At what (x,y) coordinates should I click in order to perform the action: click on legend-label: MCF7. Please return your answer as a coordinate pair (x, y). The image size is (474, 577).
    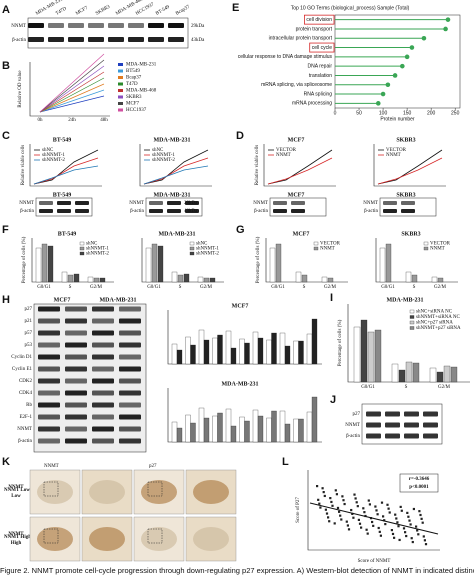
    Looking at the image, I should click on (133, 104).